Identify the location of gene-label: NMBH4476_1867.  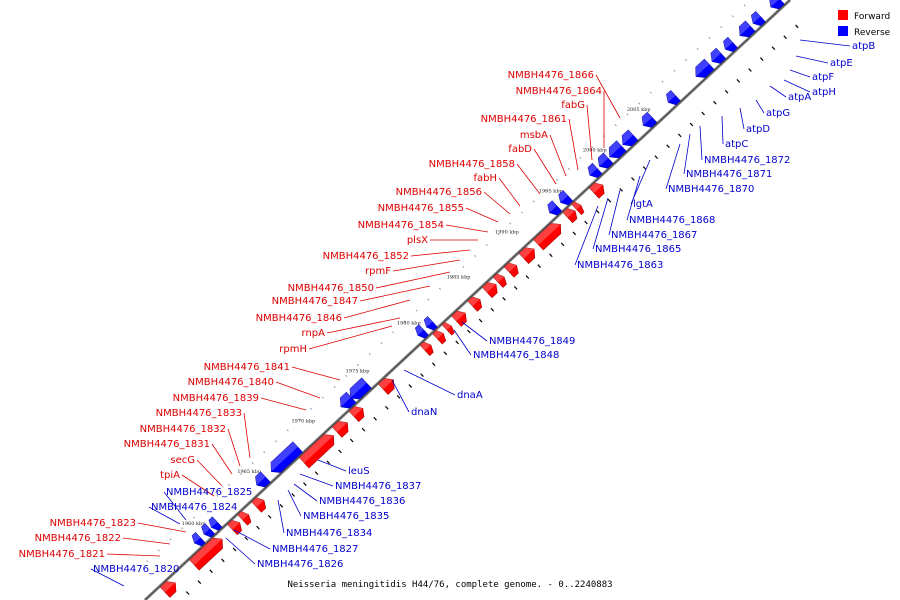
(654, 235).